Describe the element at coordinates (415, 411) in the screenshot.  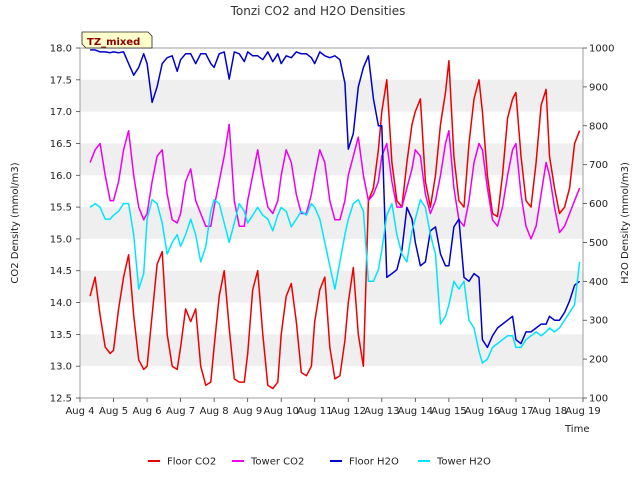
I see `x-tick-label: Aug 14` at that location.